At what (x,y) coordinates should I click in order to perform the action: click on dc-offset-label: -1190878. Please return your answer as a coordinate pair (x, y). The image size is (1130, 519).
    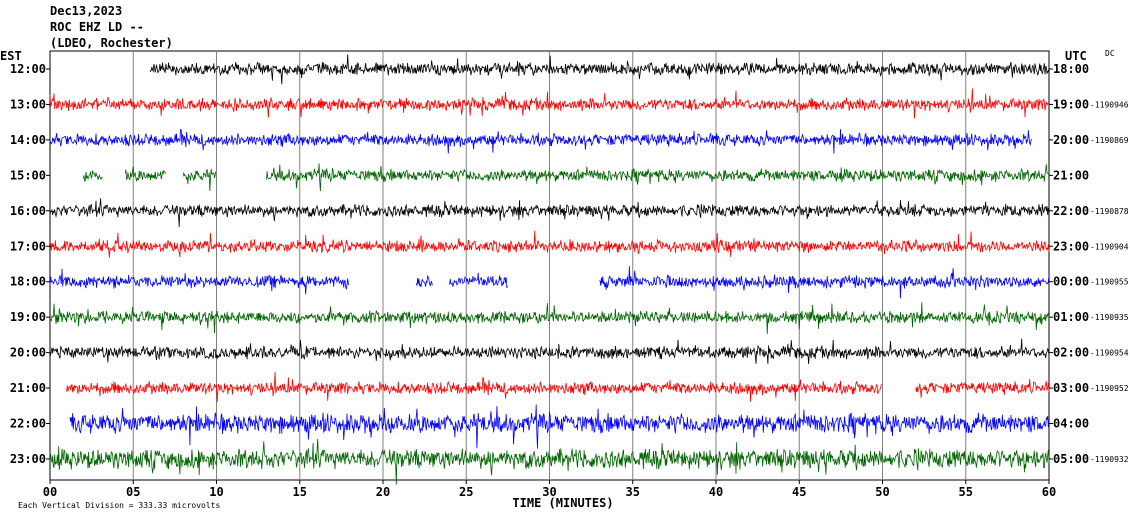
    Looking at the image, I should click on (1109, 211).